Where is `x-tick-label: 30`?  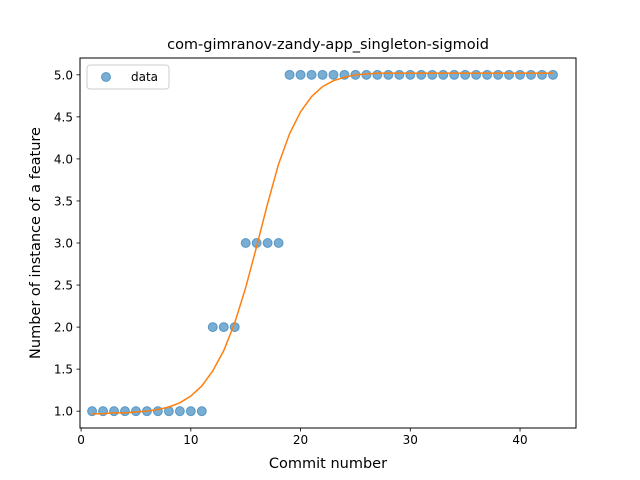 x-tick-label: 30 is located at coordinates (410, 440).